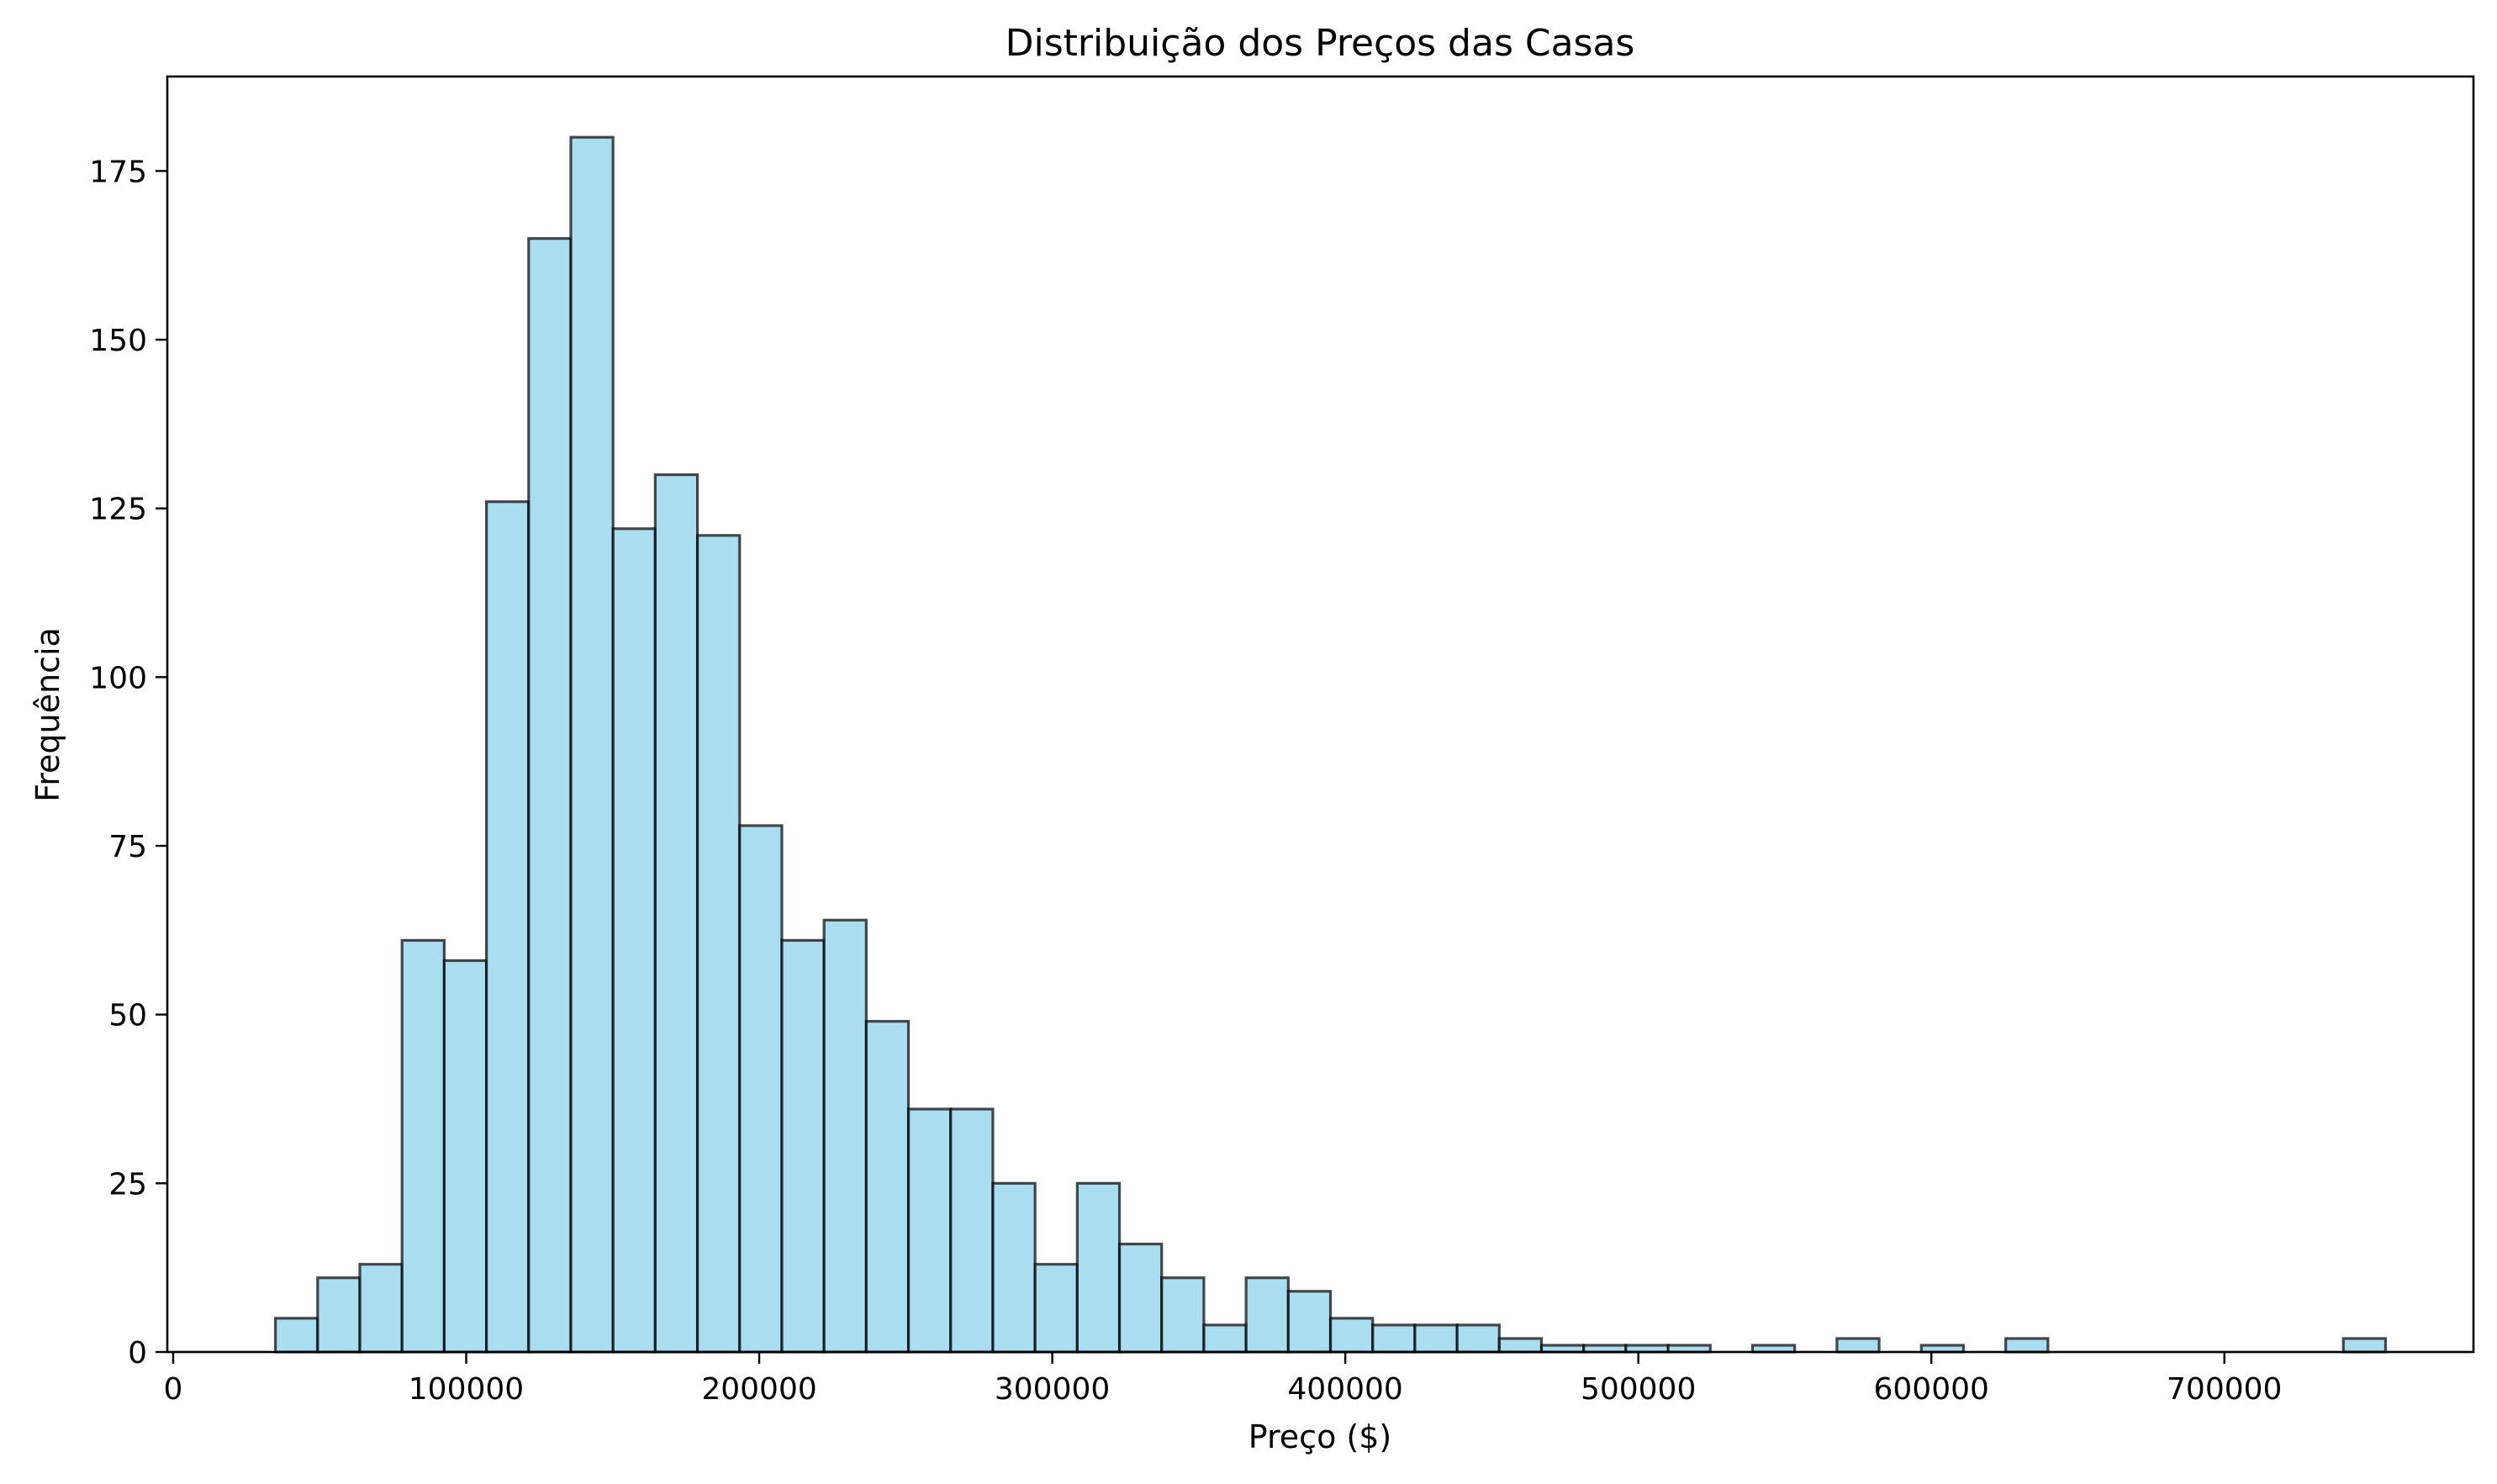 The image size is (2497, 1484). Describe the element at coordinates (1930, 1389) in the screenshot. I see `x-tick-label: 600000` at that location.